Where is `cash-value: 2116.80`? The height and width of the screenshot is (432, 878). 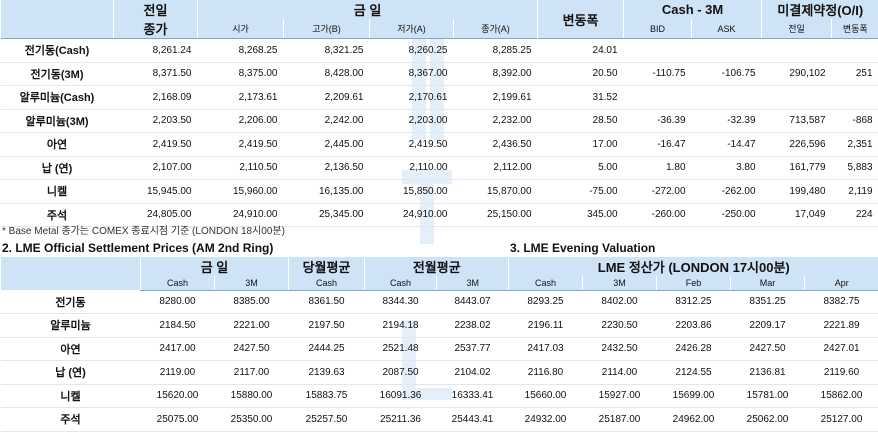
cash-value: 2116.80 is located at coordinates (546, 373).